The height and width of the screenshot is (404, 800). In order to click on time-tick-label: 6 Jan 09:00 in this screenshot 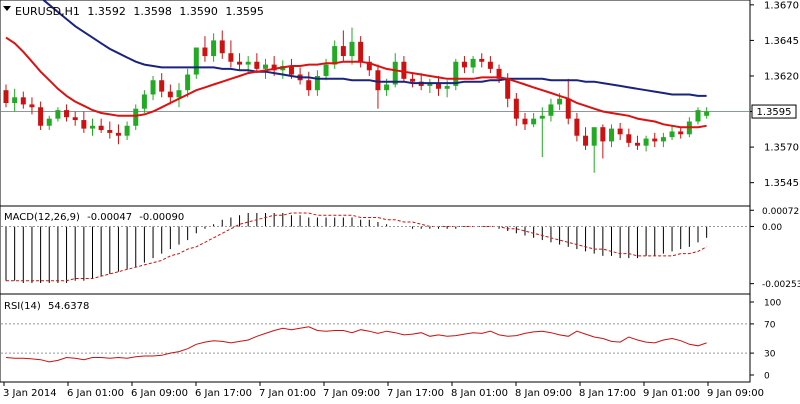, I will do `click(159, 393)`.